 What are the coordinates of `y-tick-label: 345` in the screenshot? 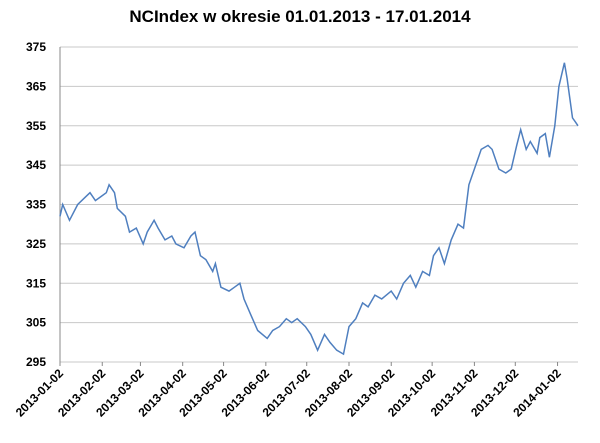 It's located at (36, 165).